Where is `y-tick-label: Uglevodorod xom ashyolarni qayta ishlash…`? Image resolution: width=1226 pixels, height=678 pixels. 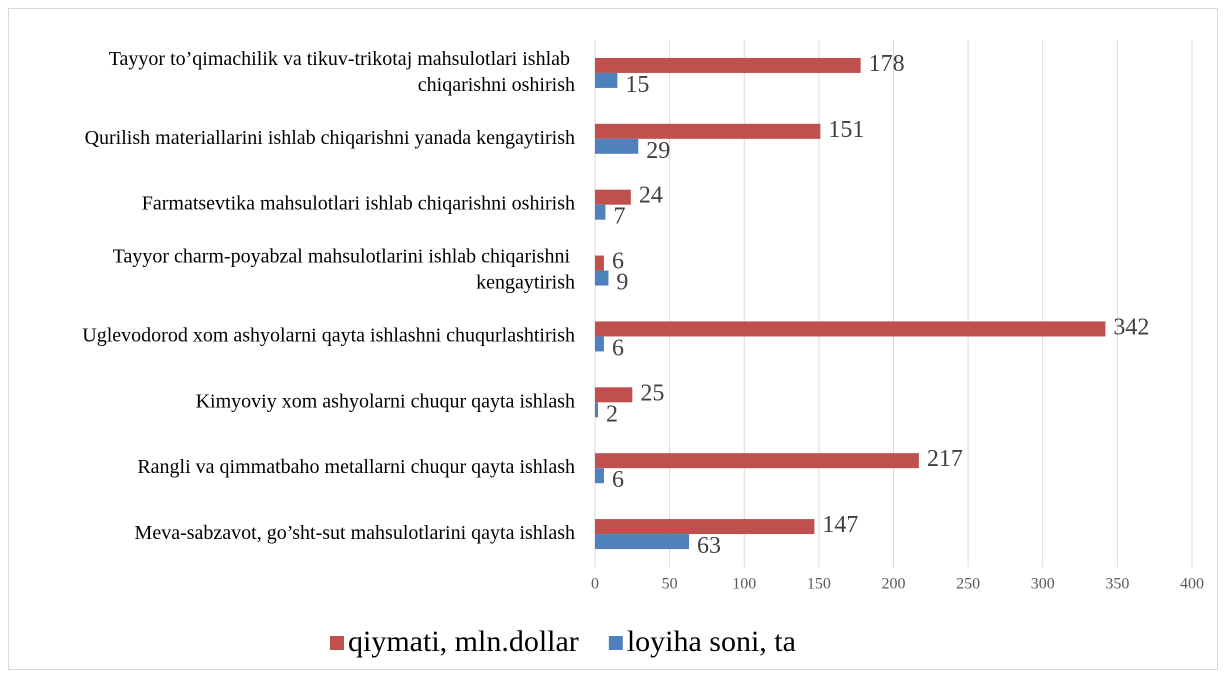
y-tick-label: Uglevodorod xom ashyolarni qayta ishlash… is located at coordinates (328, 335).